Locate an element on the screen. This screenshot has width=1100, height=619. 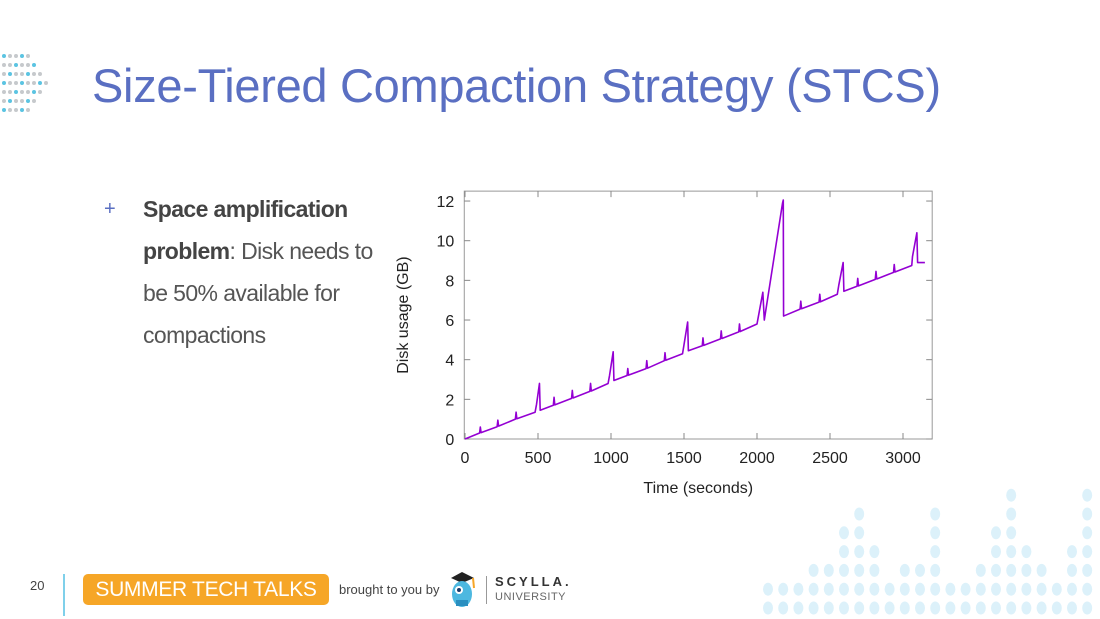
y-tick-label: 12 is located at coordinates (445, 202).